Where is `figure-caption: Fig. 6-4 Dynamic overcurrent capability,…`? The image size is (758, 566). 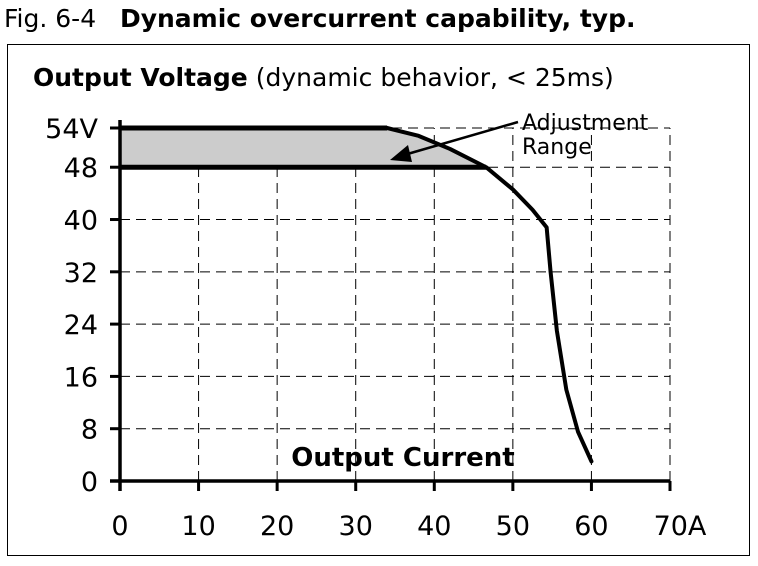 figure-caption: Fig. 6-4 Dynamic overcurrent capability,… is located at coordinates (319, 18).